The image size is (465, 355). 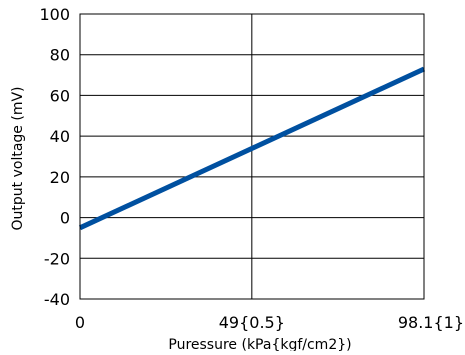 What do you see at coordinates (259, 344) in the screenshot?
I see `x-axis-label: Puressure (kPa{kgf/cm2})` at bounding box center [259, 344].